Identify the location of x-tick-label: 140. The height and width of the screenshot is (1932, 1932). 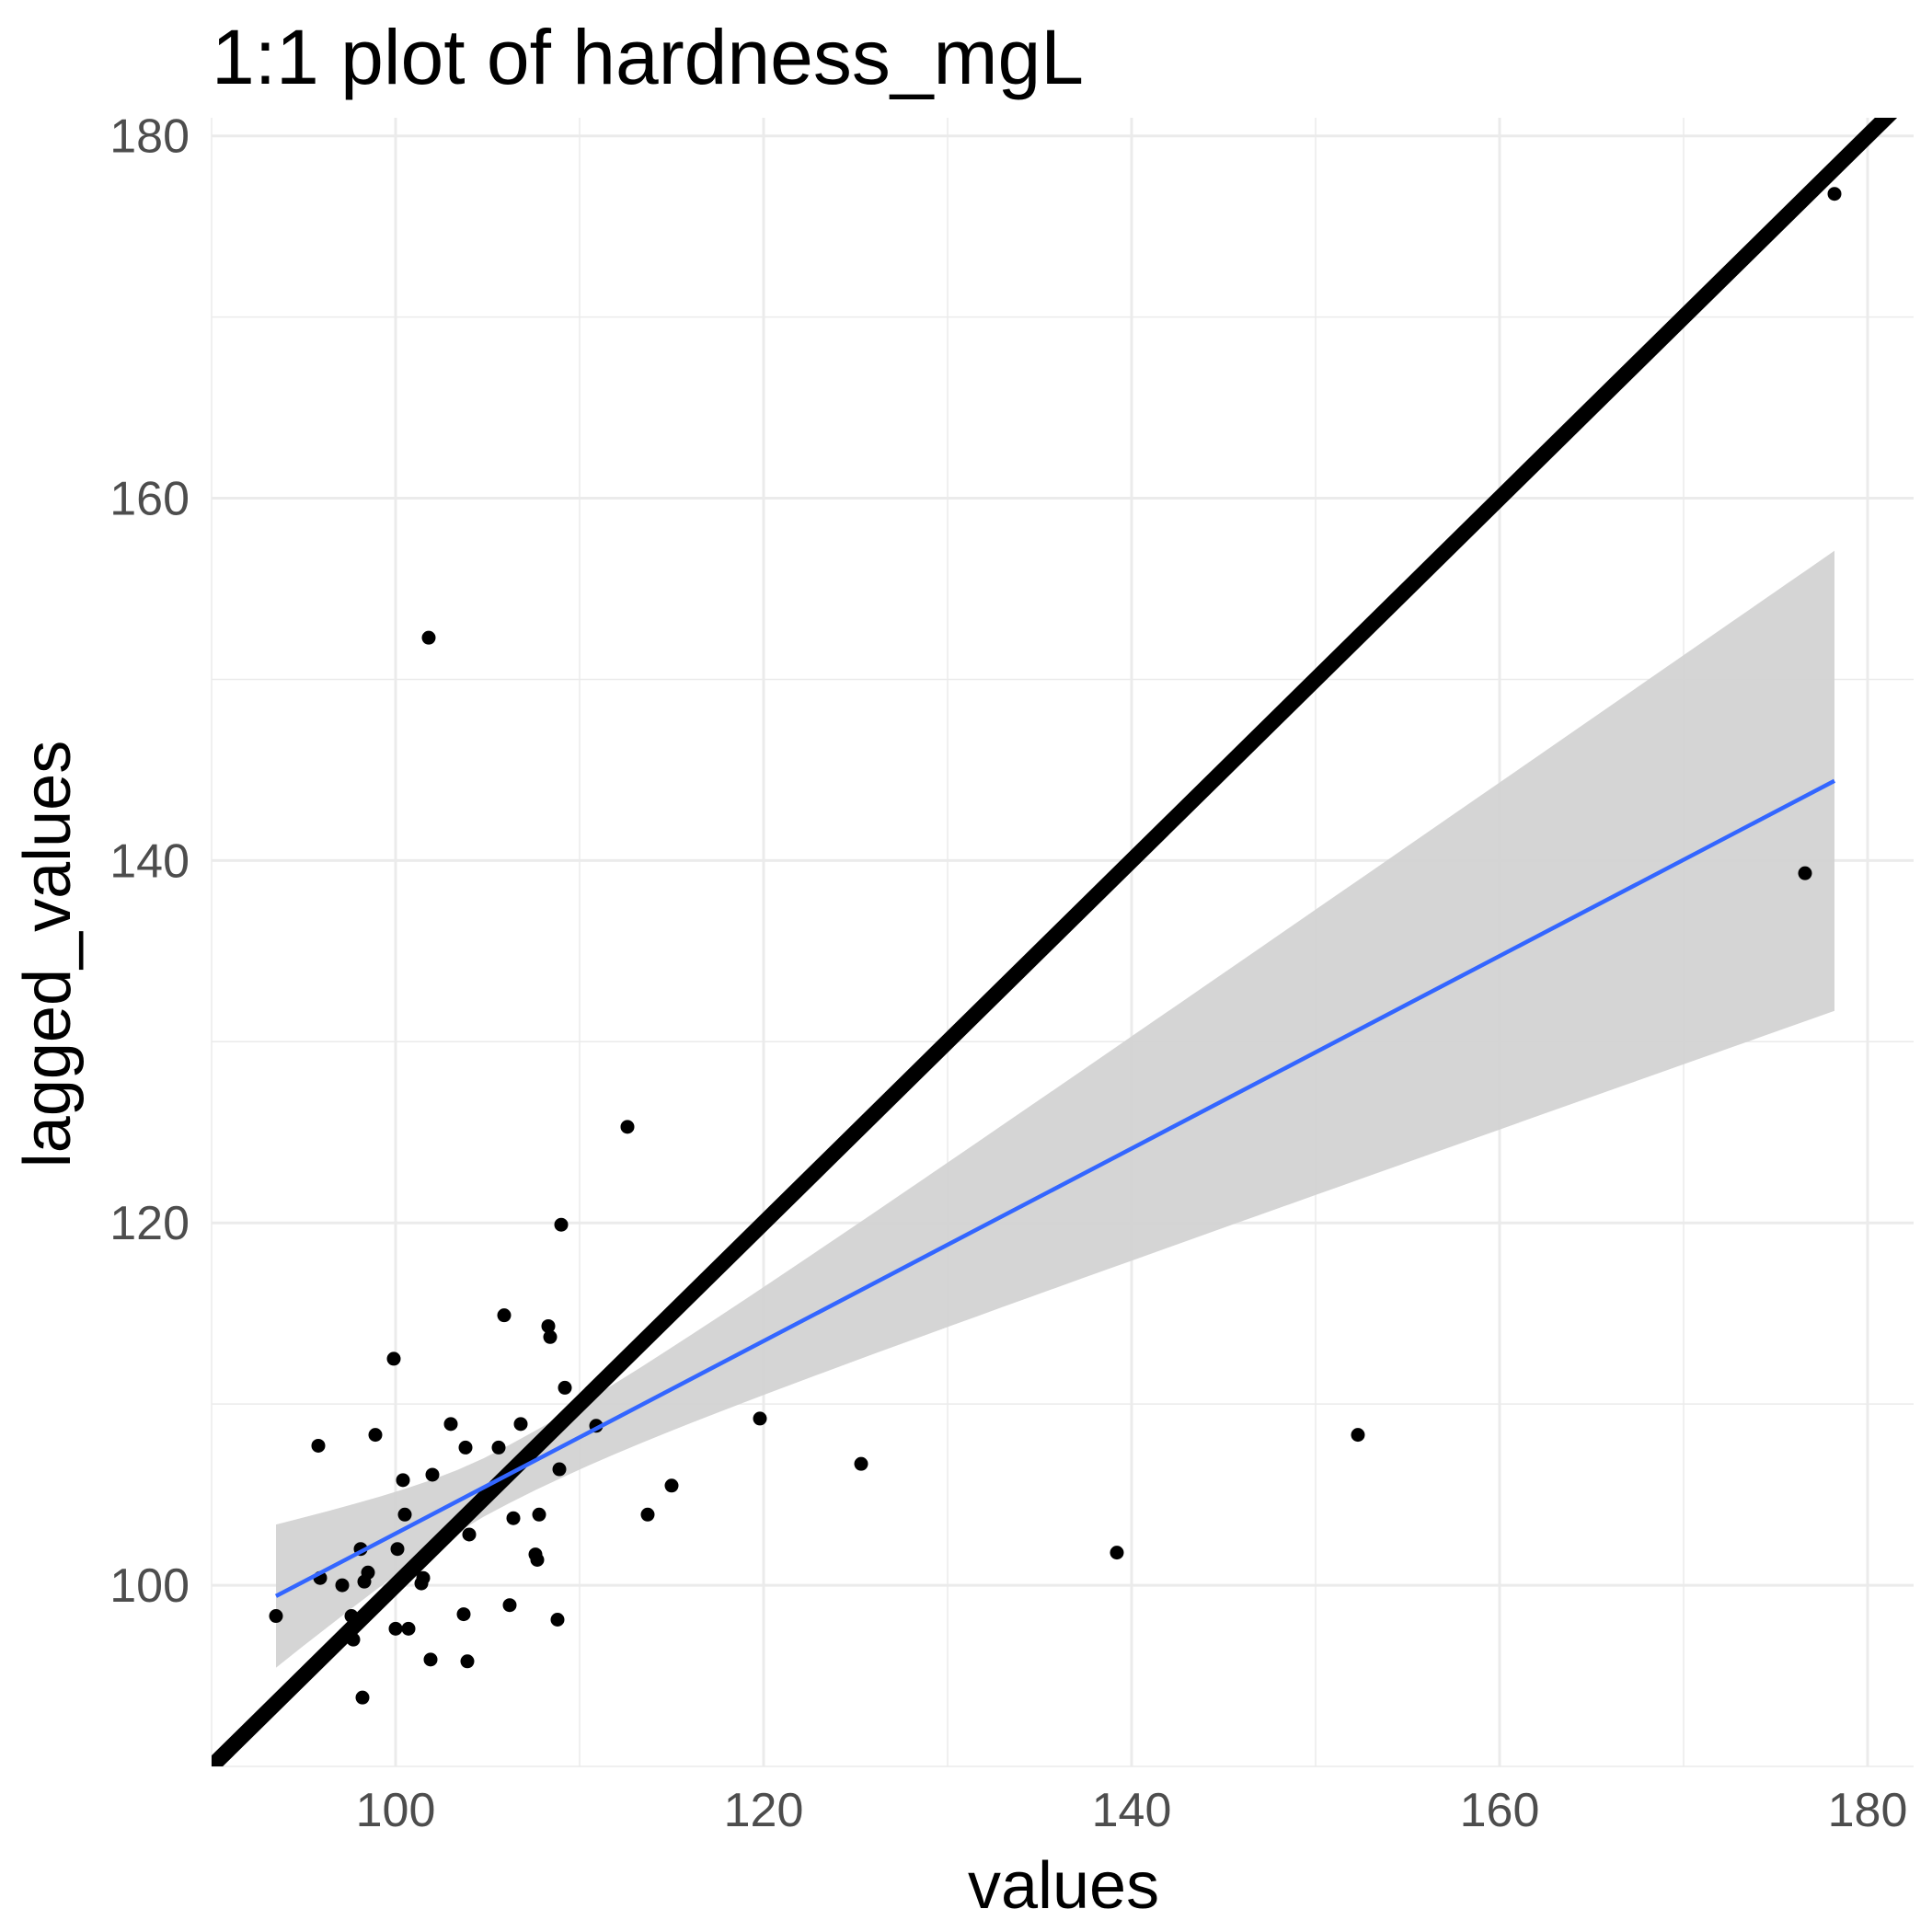
(1132, 1810).